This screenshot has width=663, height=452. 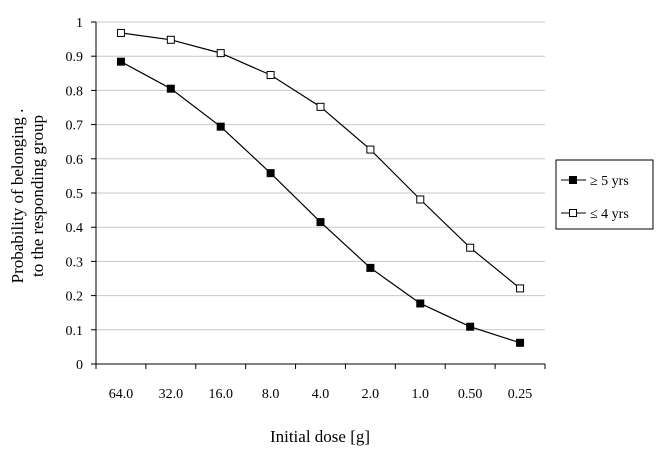 I want to click on x-ticks: 64.0 32.0 16.0 8.0 4.0 2.0 1.0 0.50 0.25, so click(x=320, y=383).